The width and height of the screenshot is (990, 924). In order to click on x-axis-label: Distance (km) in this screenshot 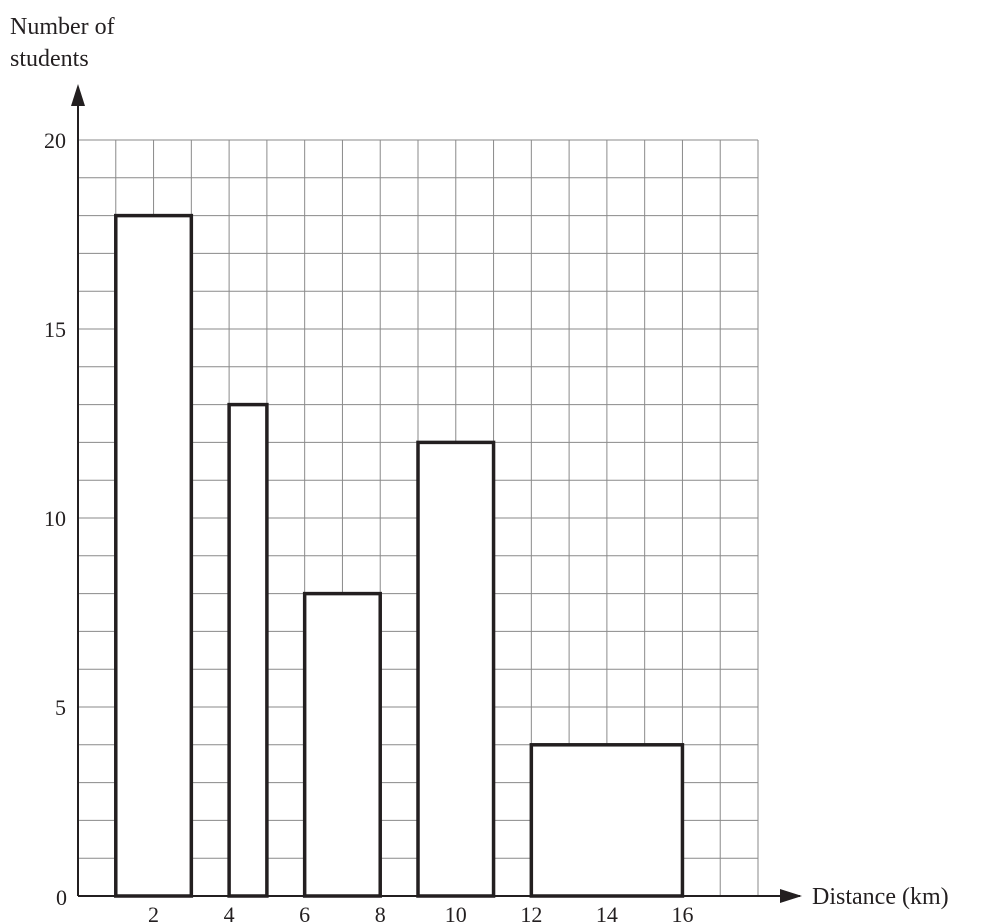, I will do `click(880, 897)`.